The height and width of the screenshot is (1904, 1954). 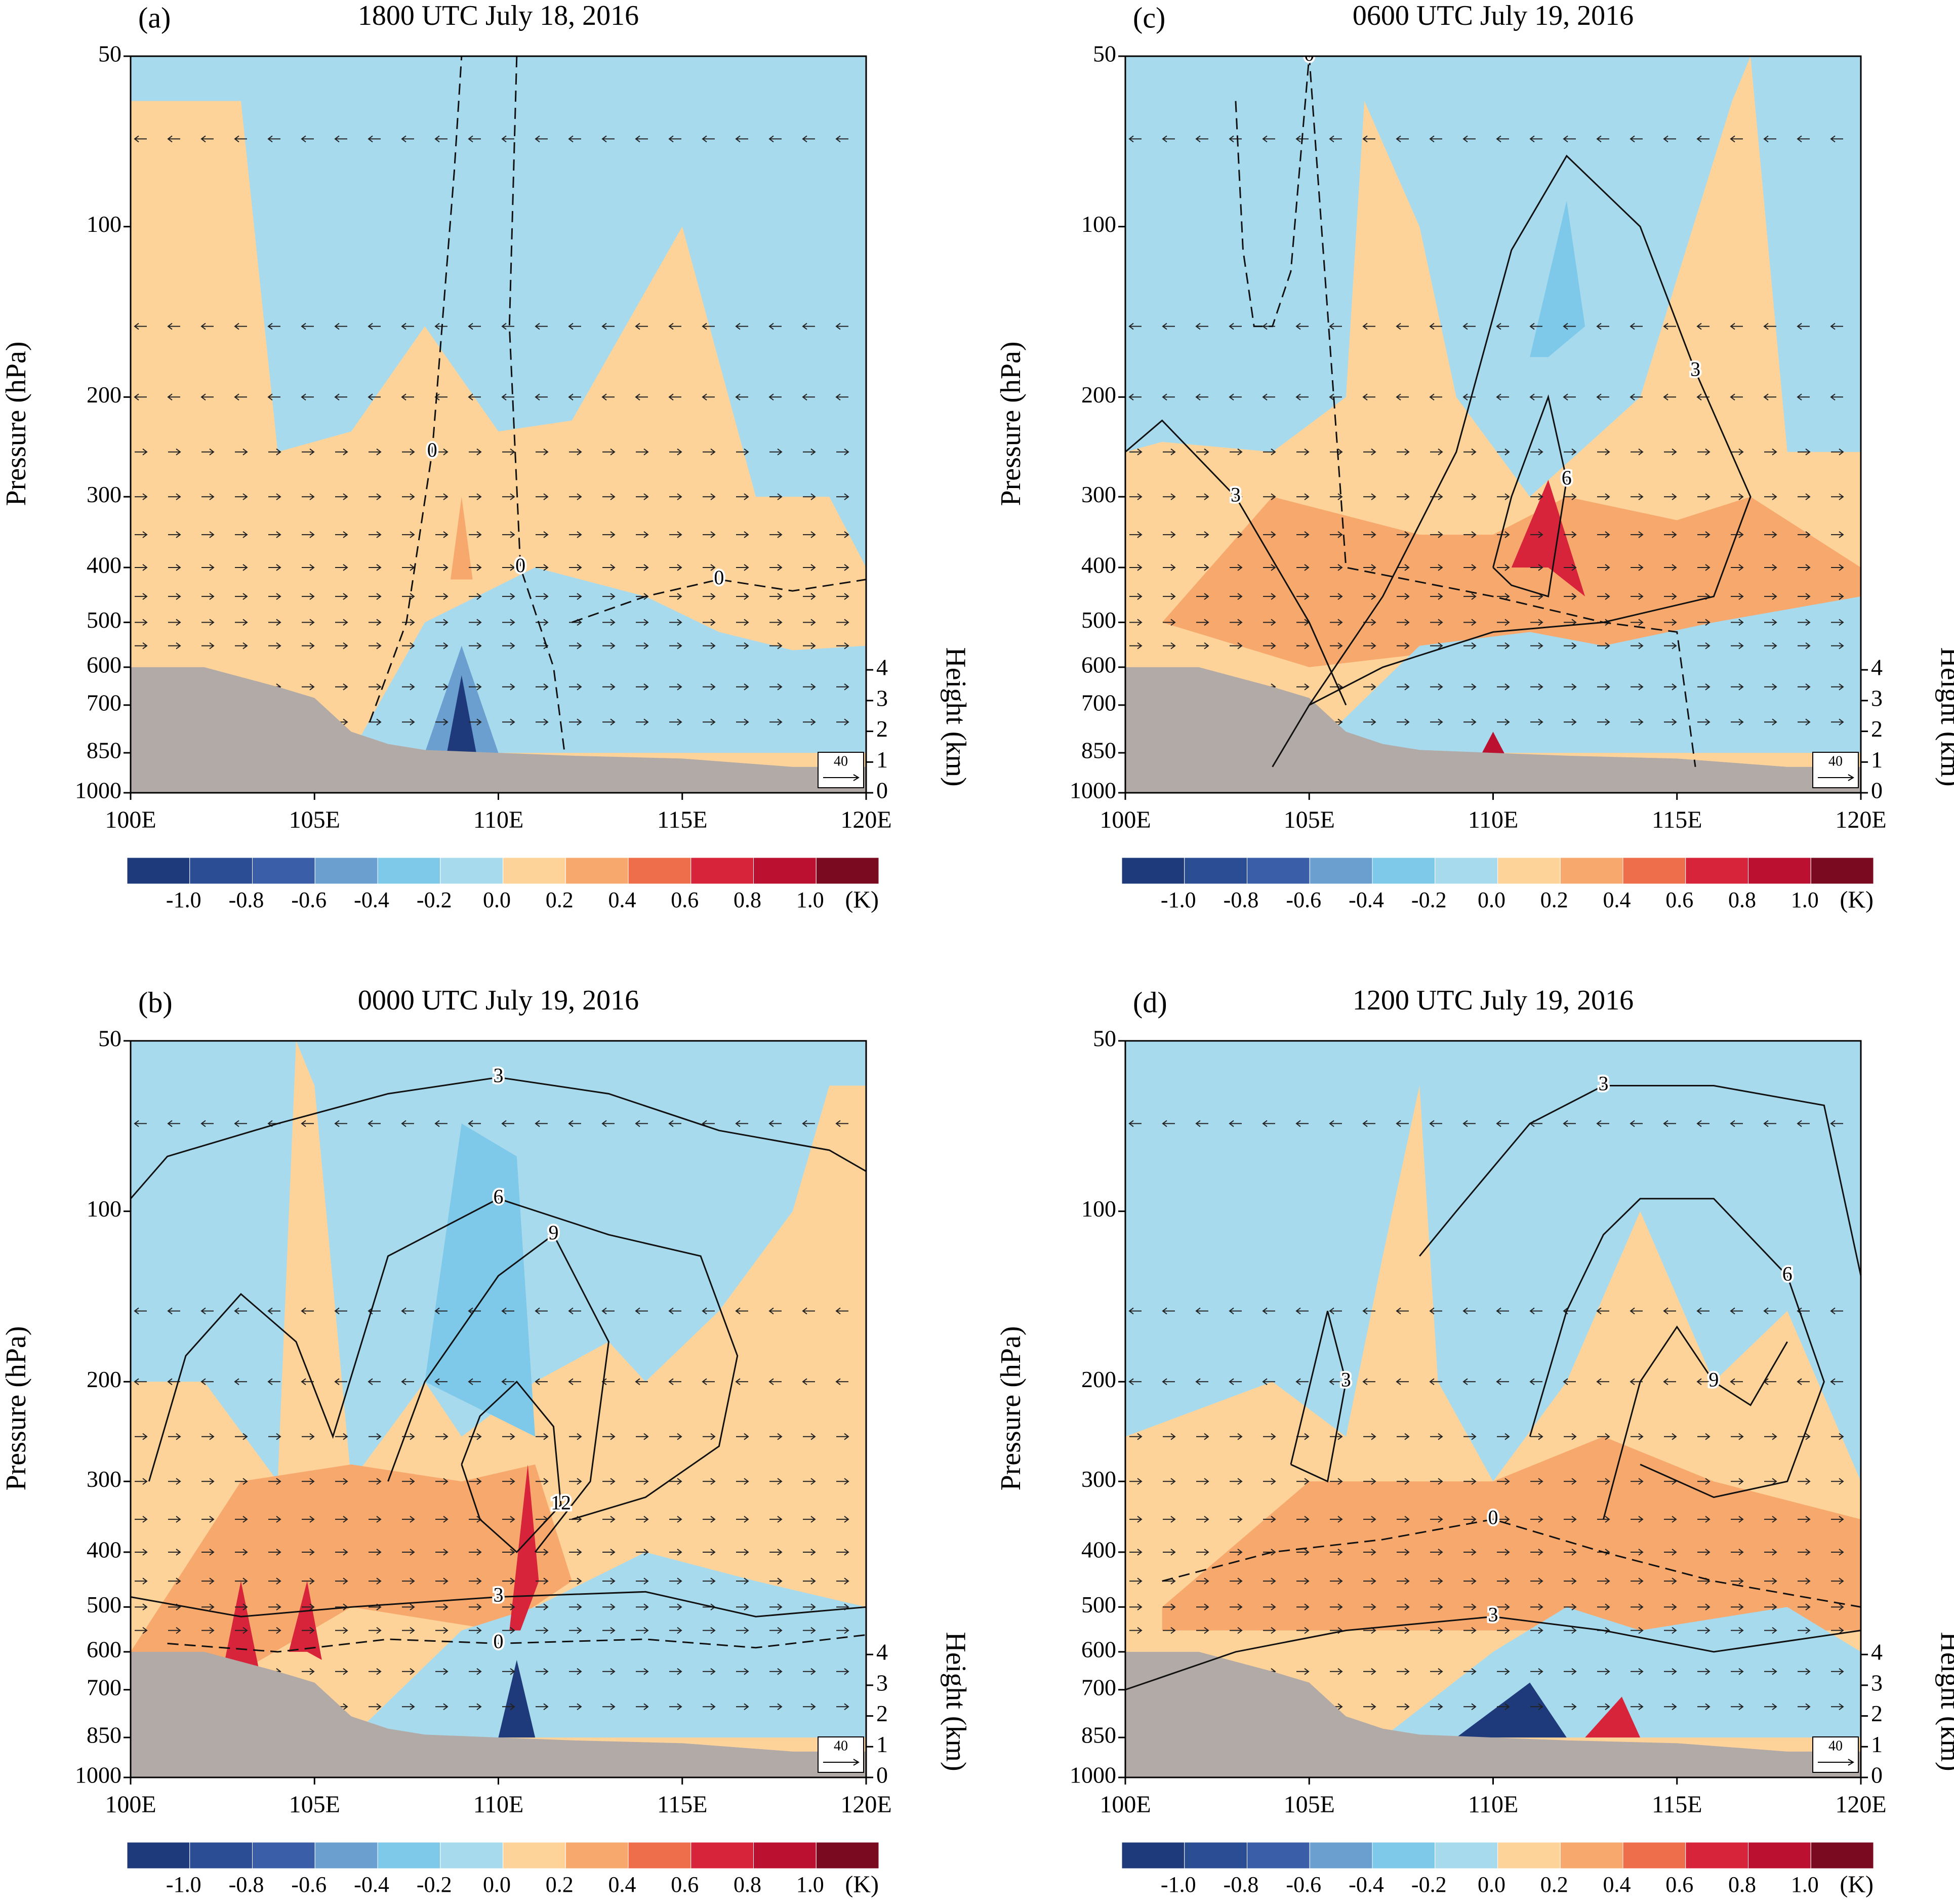 What do you see at coordinates (1511, 582) in the screenshot?
I see `anomaly-region` at bounding box center [1511, 582].